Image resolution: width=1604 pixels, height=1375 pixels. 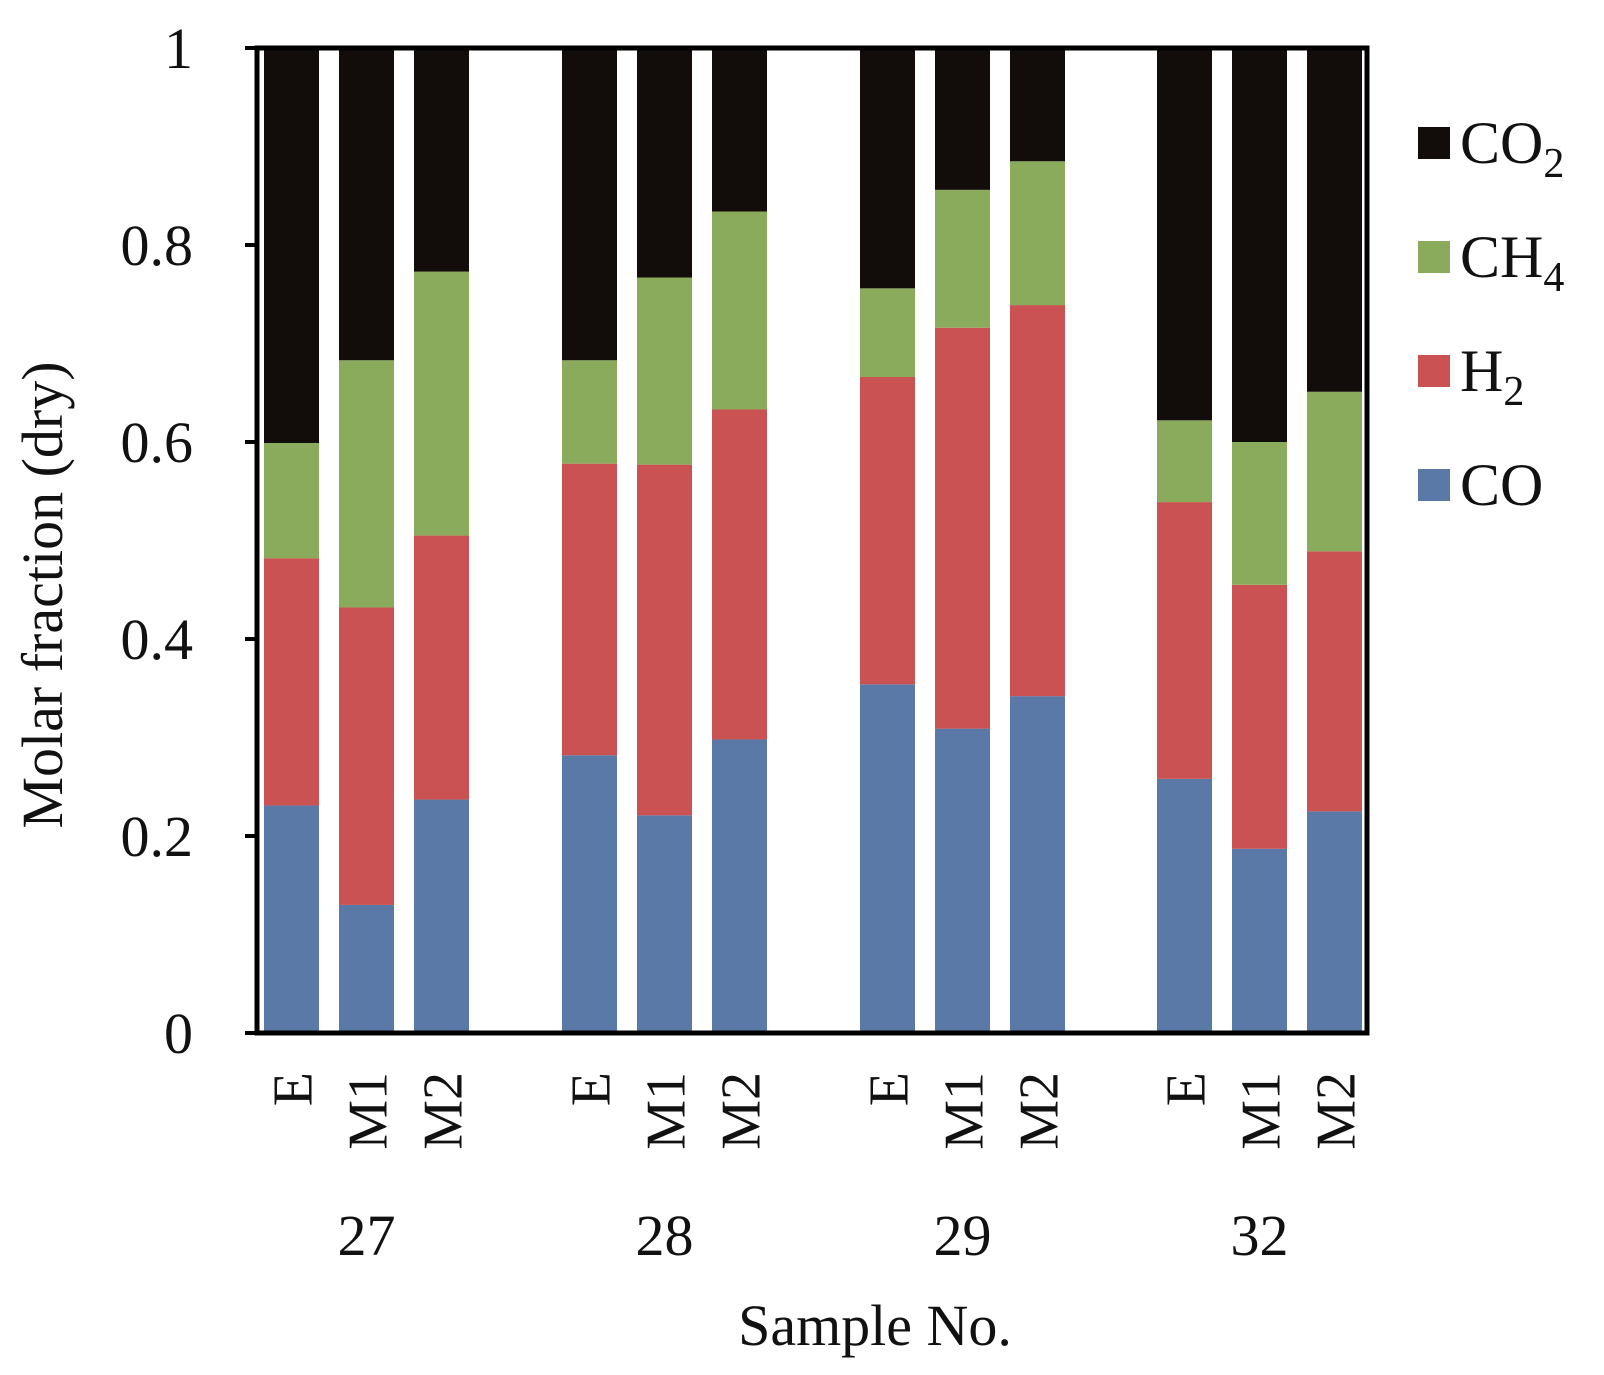 What do you see at coordinates (665, 1235) in the screenshot?
I see `x-group-label-28: 28` at bounding box center [665, 1235].